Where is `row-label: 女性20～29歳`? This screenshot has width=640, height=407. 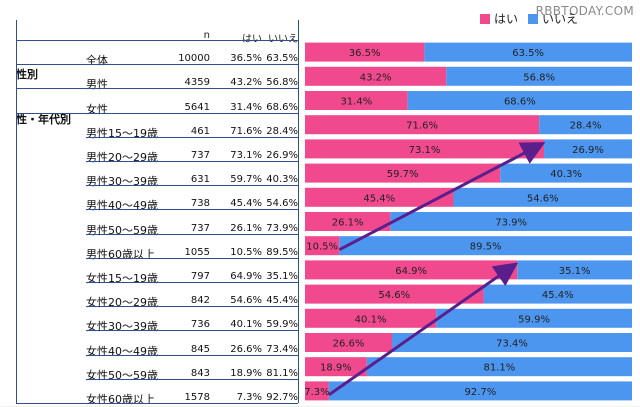 row-label: 女性20～29歳 is located at coordinates (122, 303).